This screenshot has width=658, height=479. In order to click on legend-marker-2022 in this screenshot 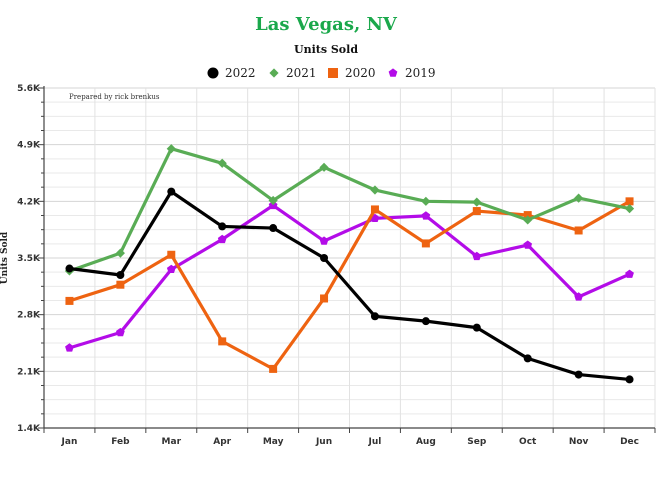, I will do `click(213, 73)`.